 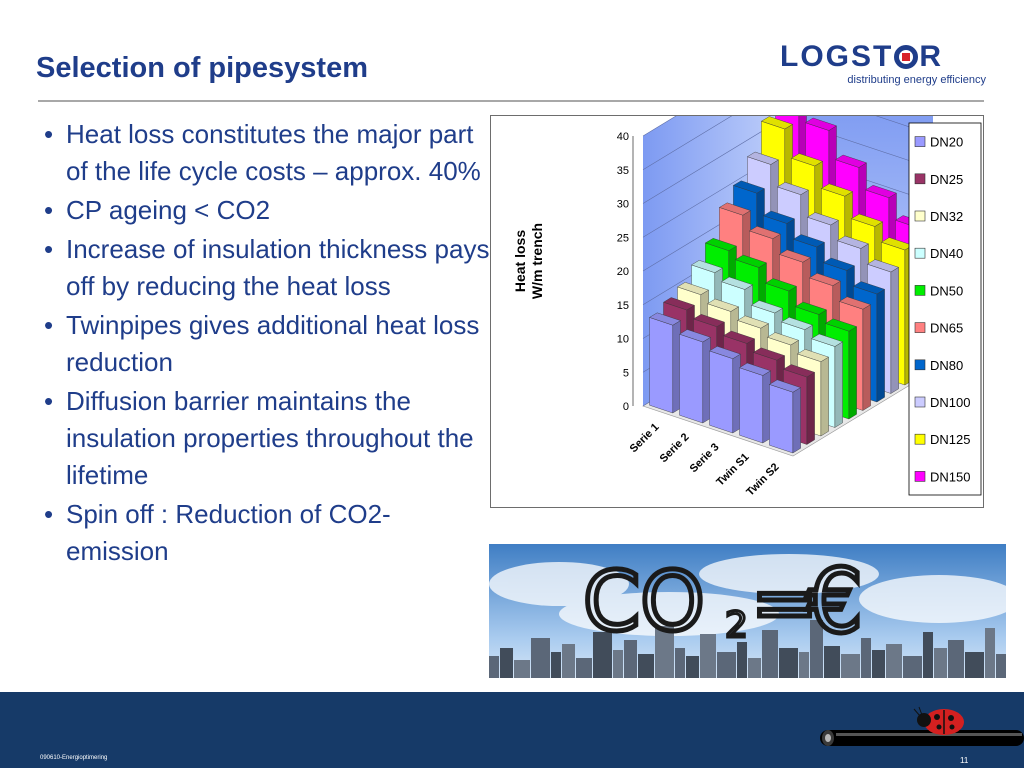 I want to click on y-tick-label: 35, so click(x=623, y=171).